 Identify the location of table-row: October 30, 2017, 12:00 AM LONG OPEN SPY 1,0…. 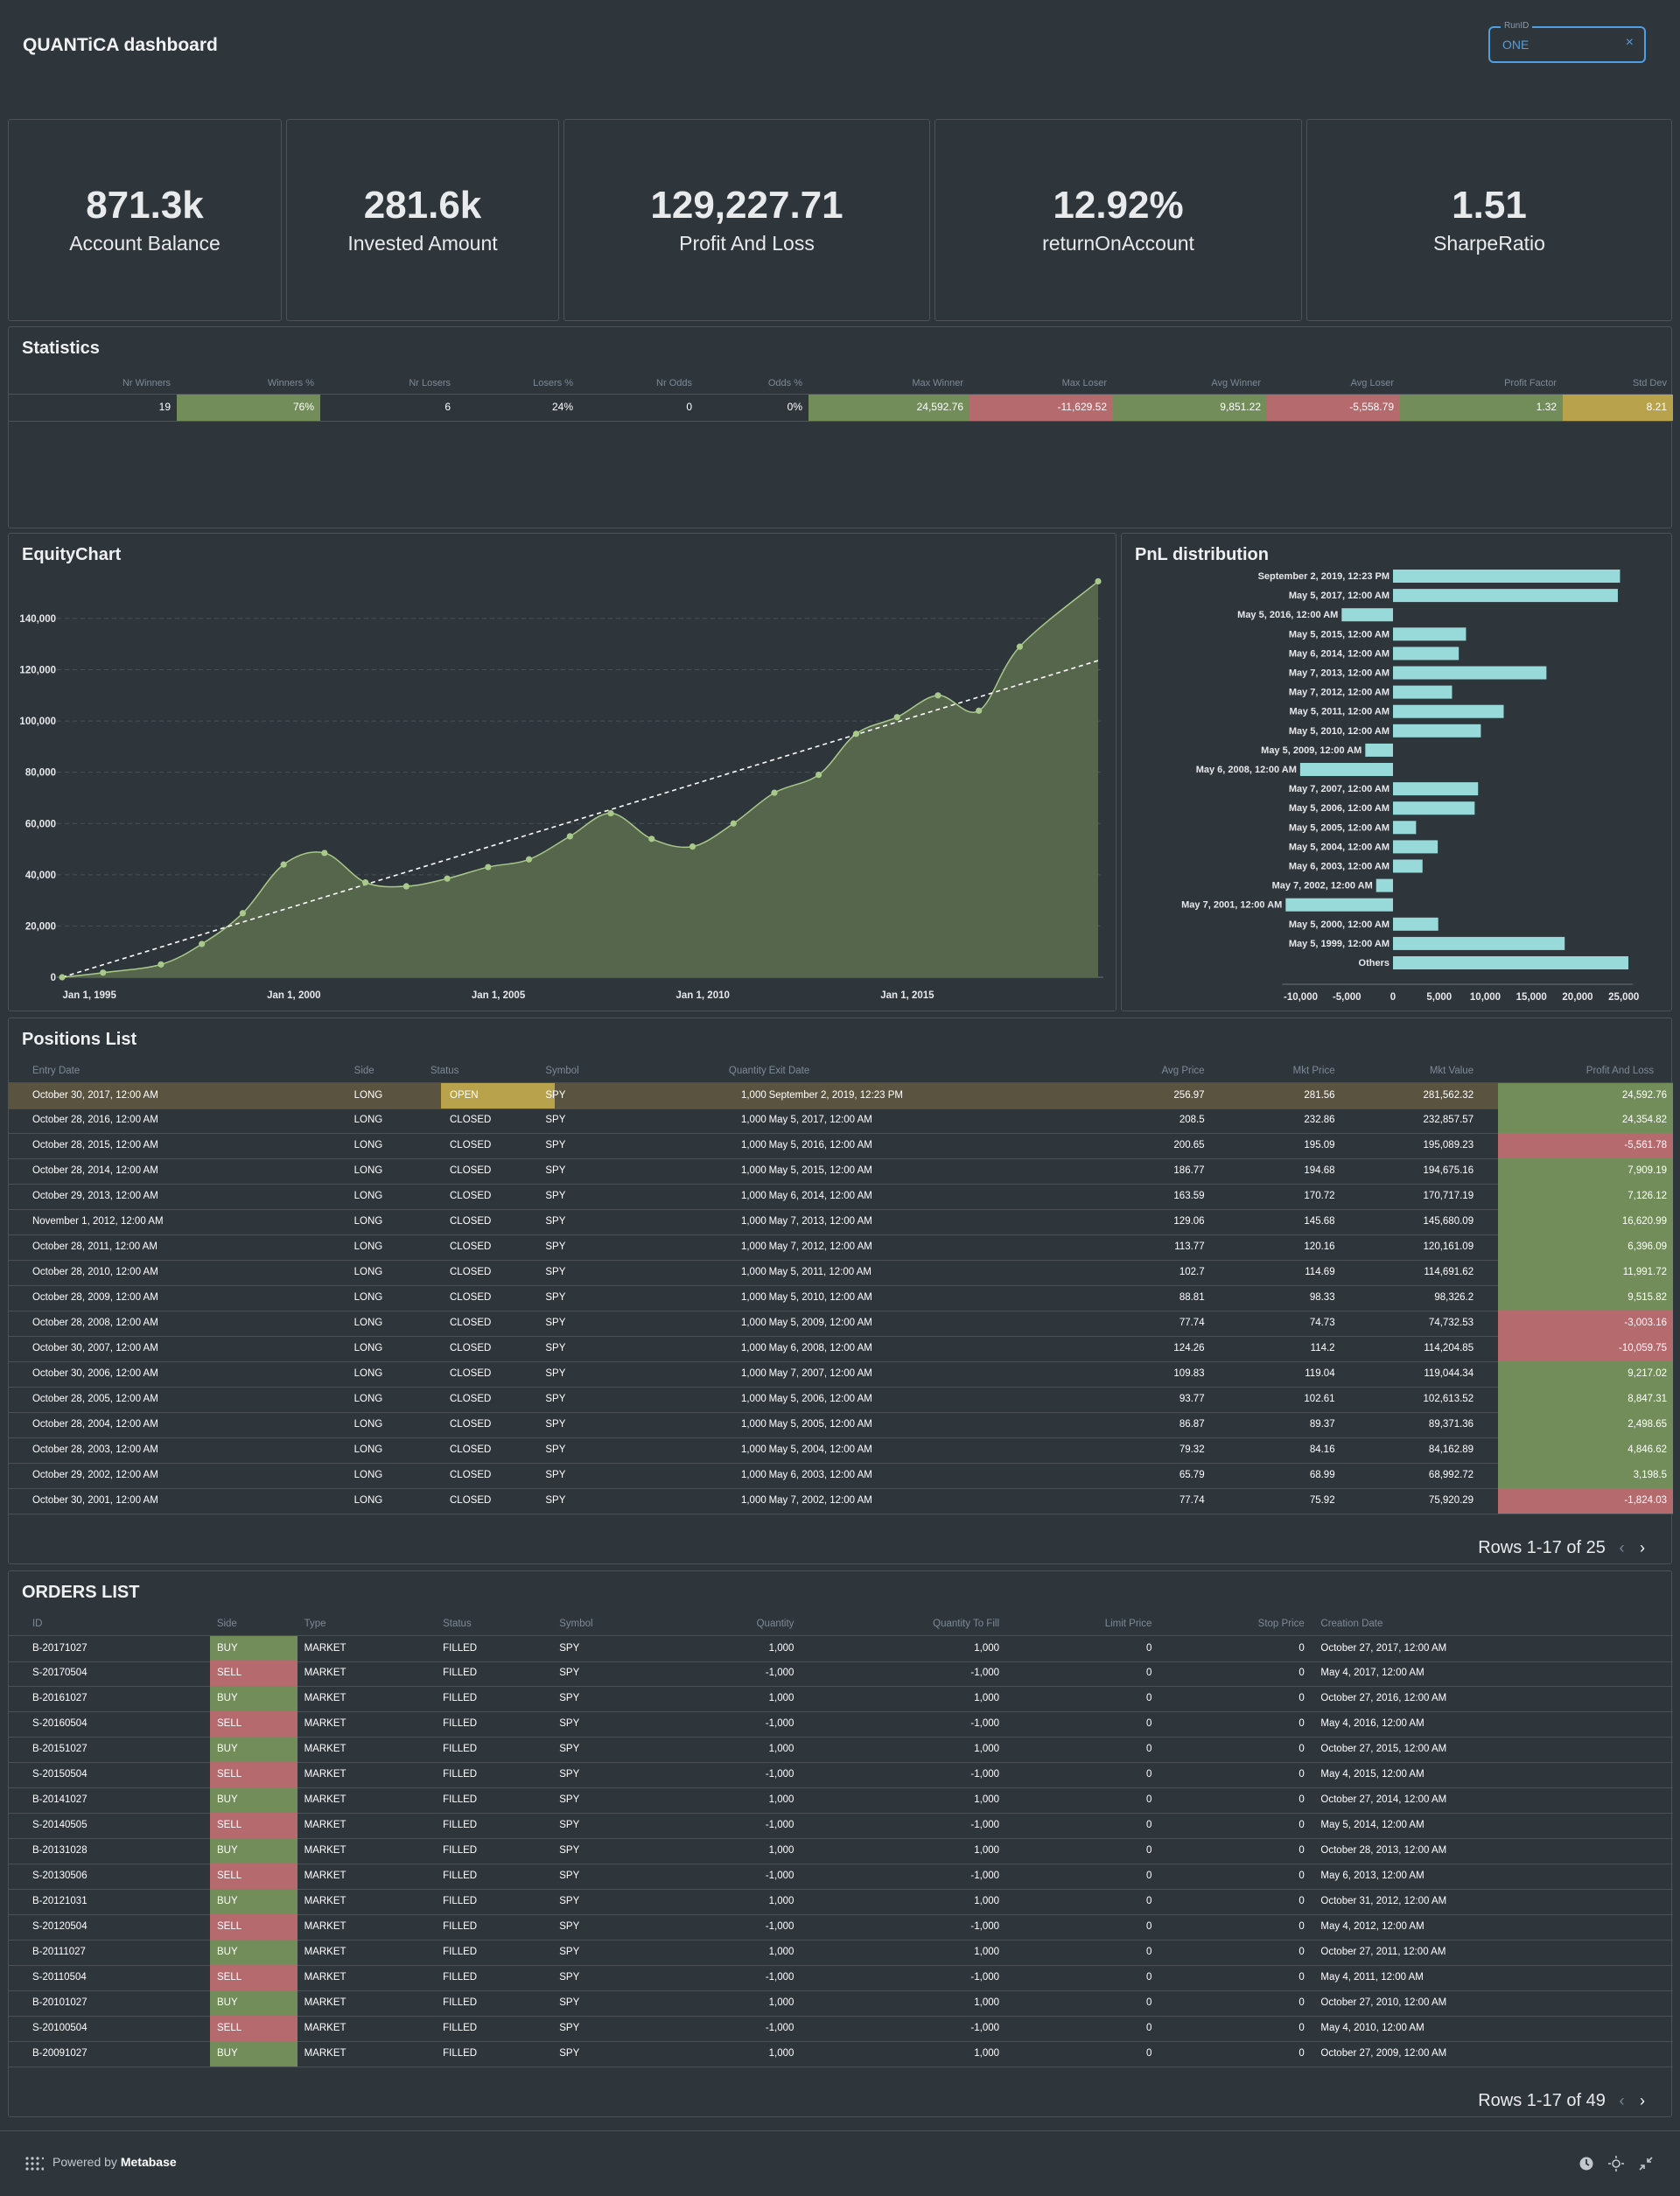
(841, 1095).